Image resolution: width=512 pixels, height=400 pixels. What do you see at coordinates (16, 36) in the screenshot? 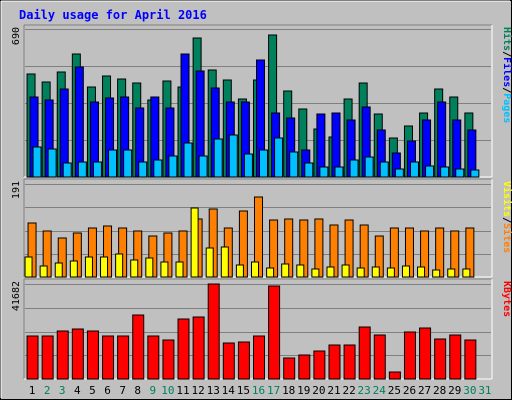
I see `y-max-label: 690` at bounding box center [16, 36].